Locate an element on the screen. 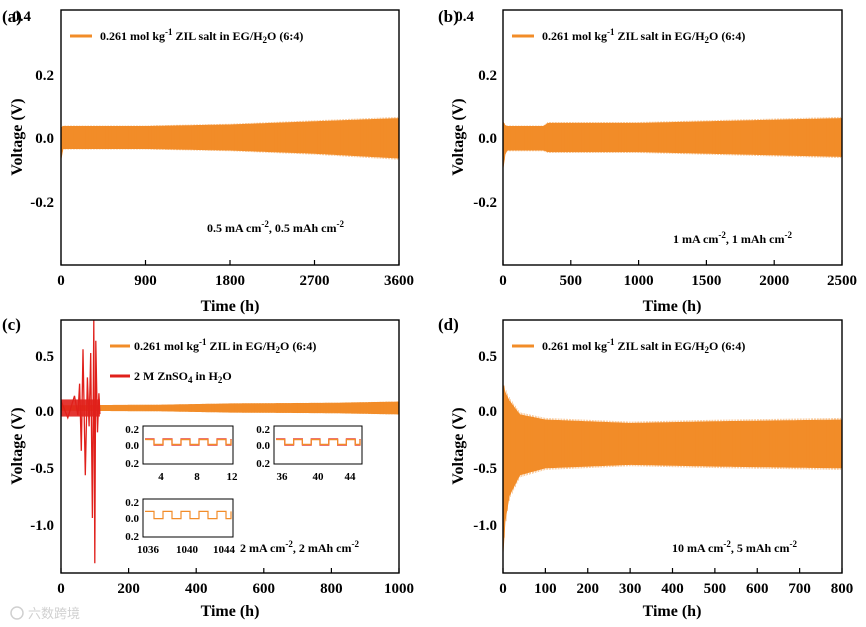 The image size is (866, 627). legend-label: 2 M ZnSO4 in H2O is located at coordinates (183, 377).